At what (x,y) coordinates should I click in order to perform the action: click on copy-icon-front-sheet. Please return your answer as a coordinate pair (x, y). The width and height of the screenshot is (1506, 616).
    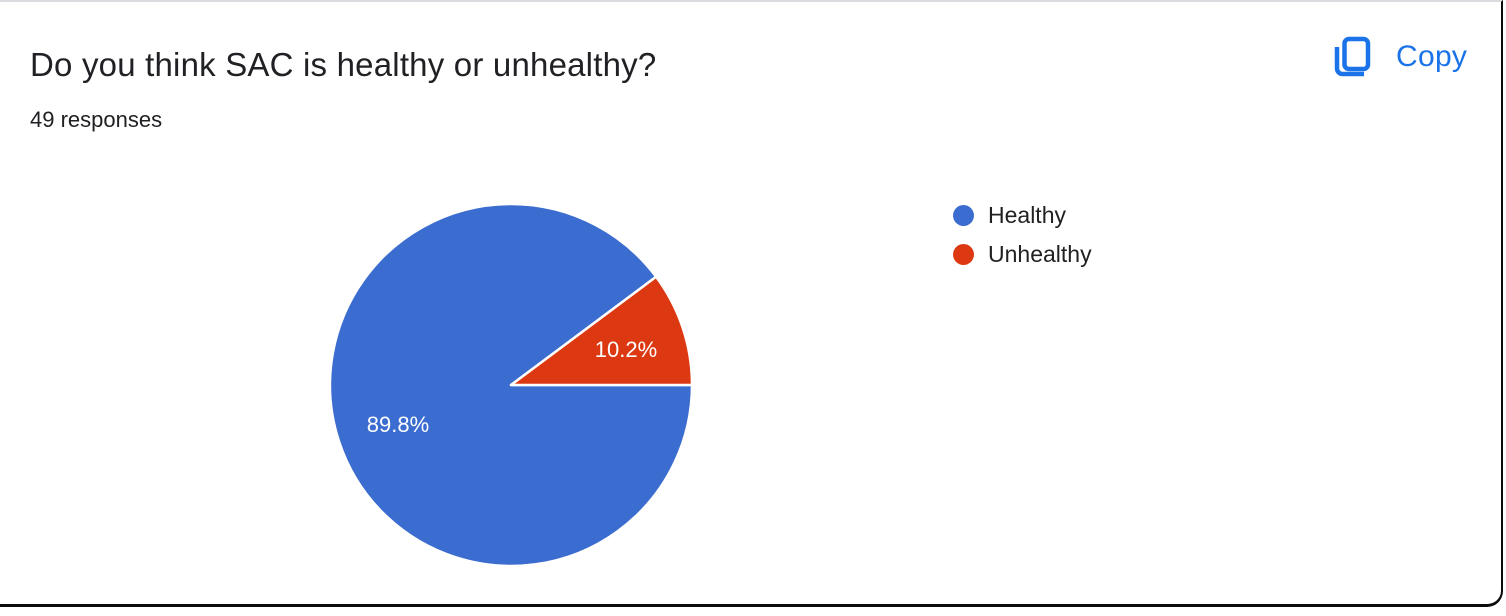
    Looking at the image, I should click on (1356, 54).